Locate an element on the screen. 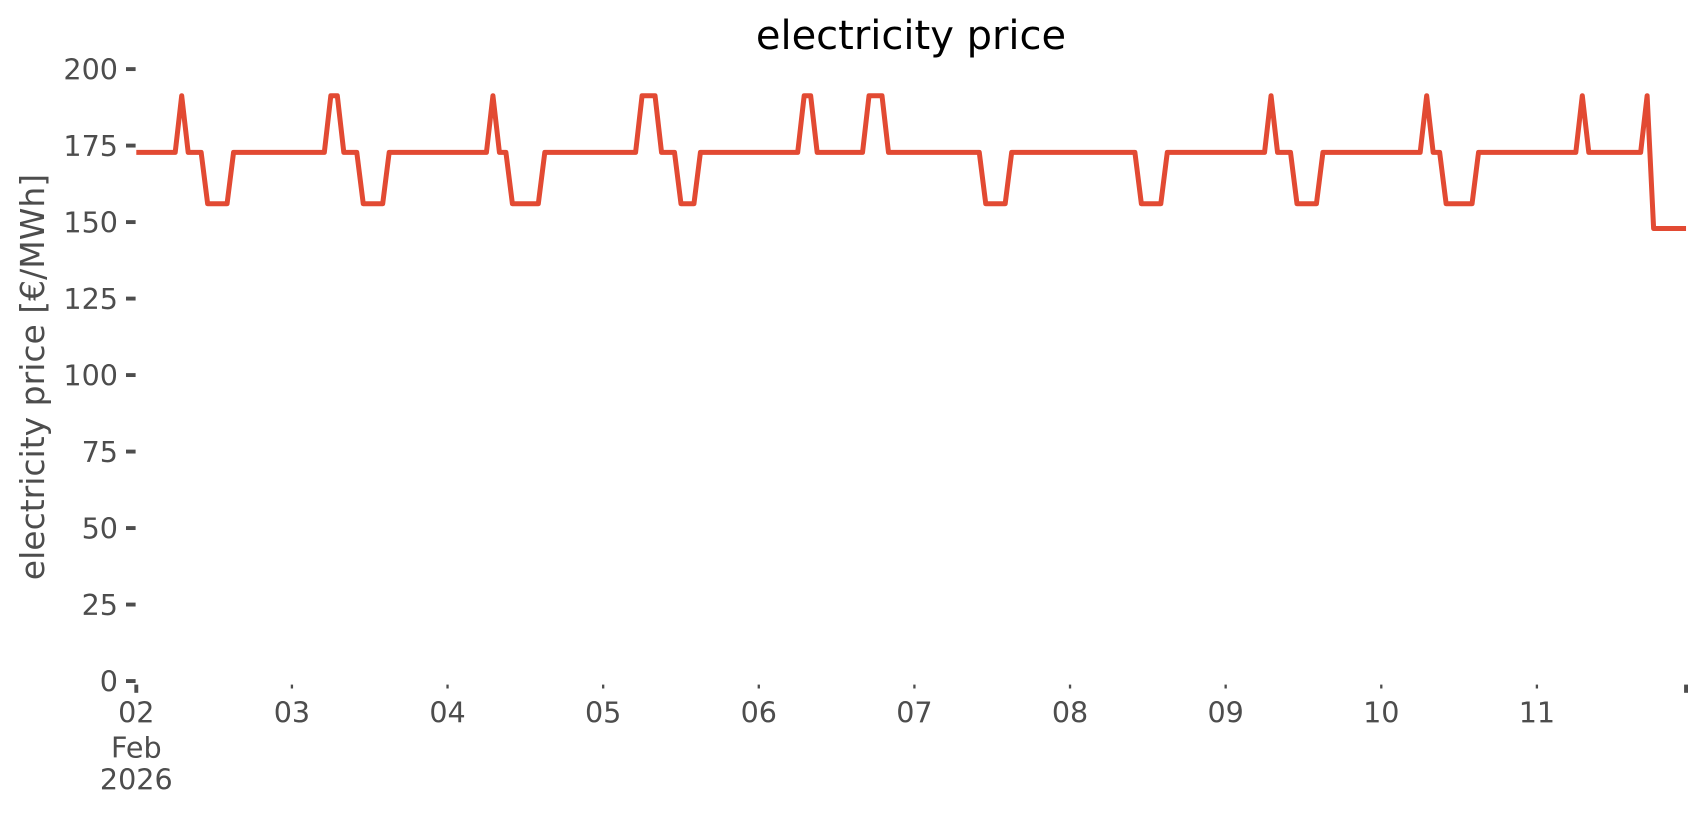 The height and width of the screenshot is (815, 1706). x-tick-label: 05 is located at coordinates (603, 712).